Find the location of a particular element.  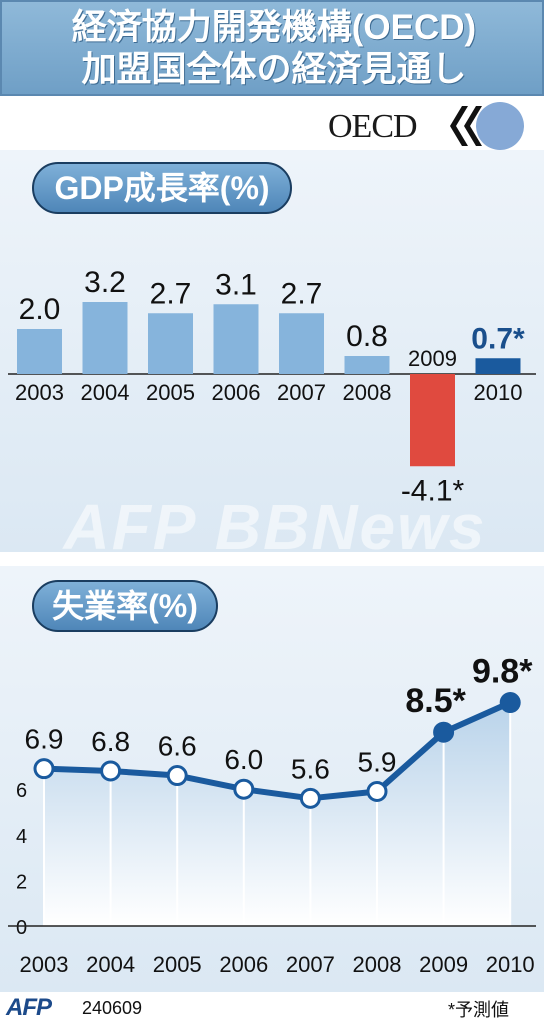

gdp-value-label: 2.0 is located at coordinates (40, 309).